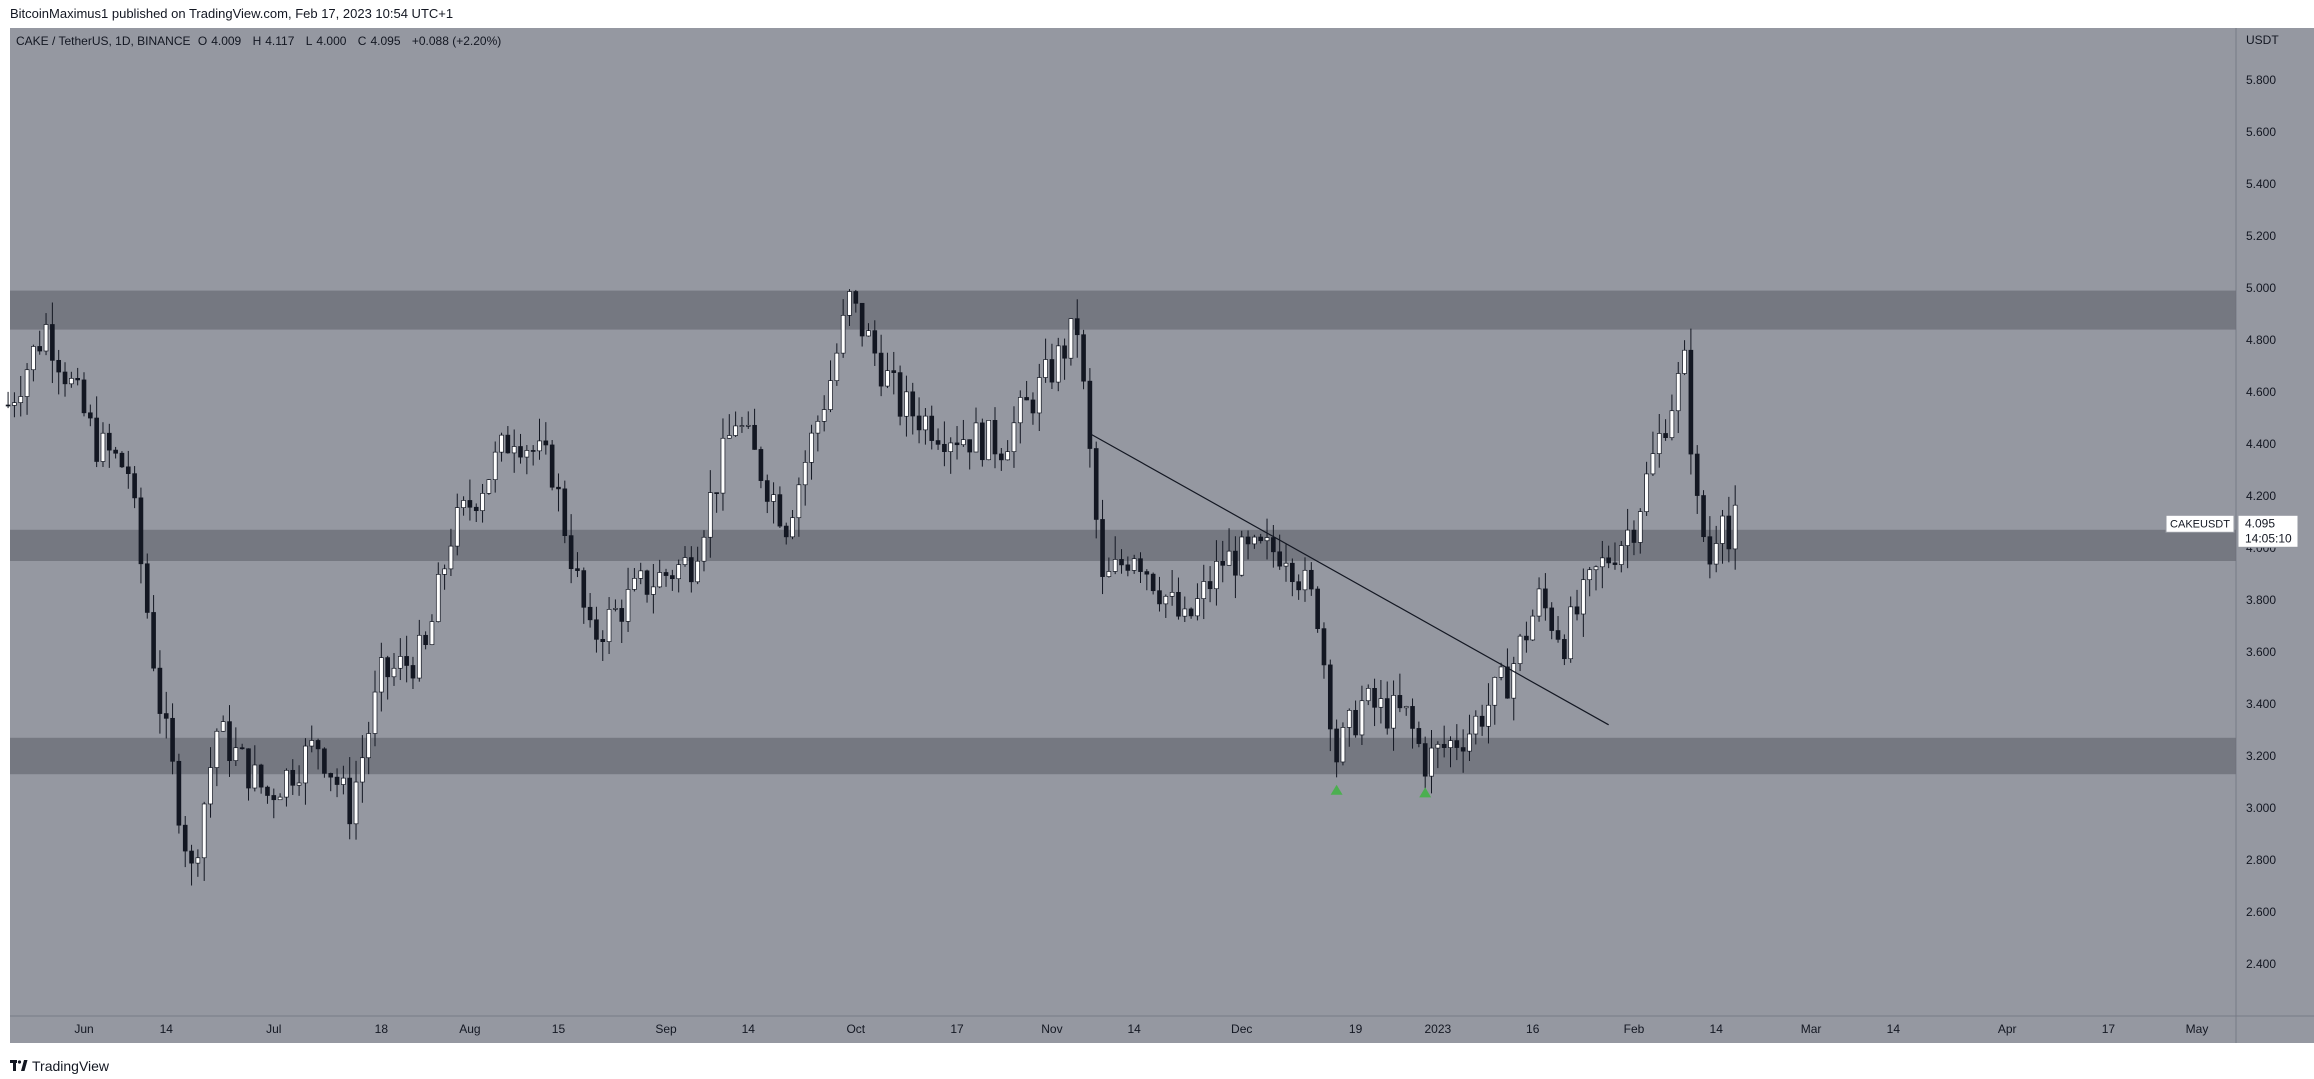  Describe the element at coordinates (1123, 1029) in the screenshot. I see `time-axis` at that location.